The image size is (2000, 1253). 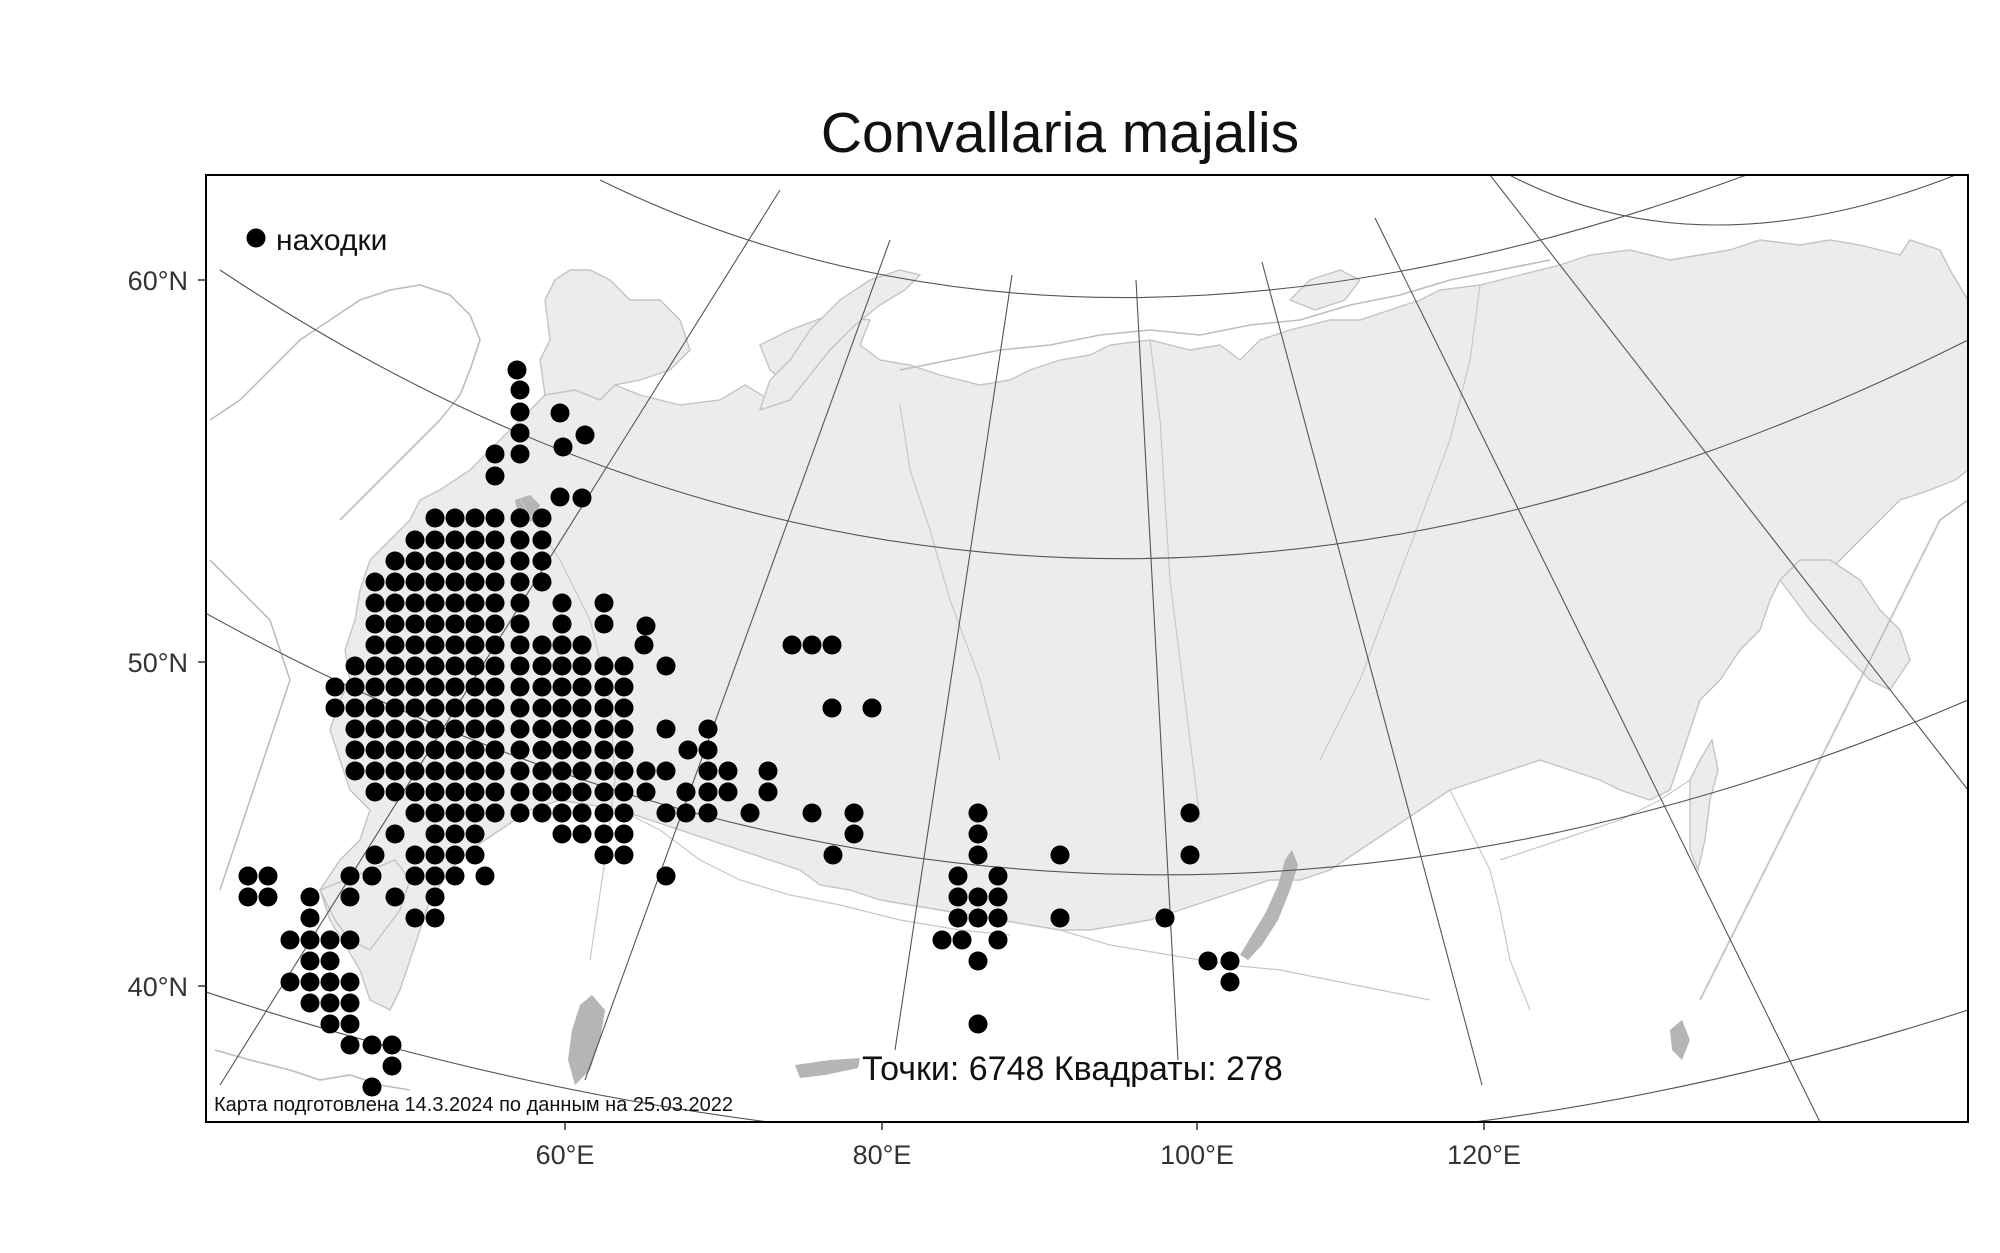 I want to click on lat-label-40: 40°N, so click(x=158, y=987).